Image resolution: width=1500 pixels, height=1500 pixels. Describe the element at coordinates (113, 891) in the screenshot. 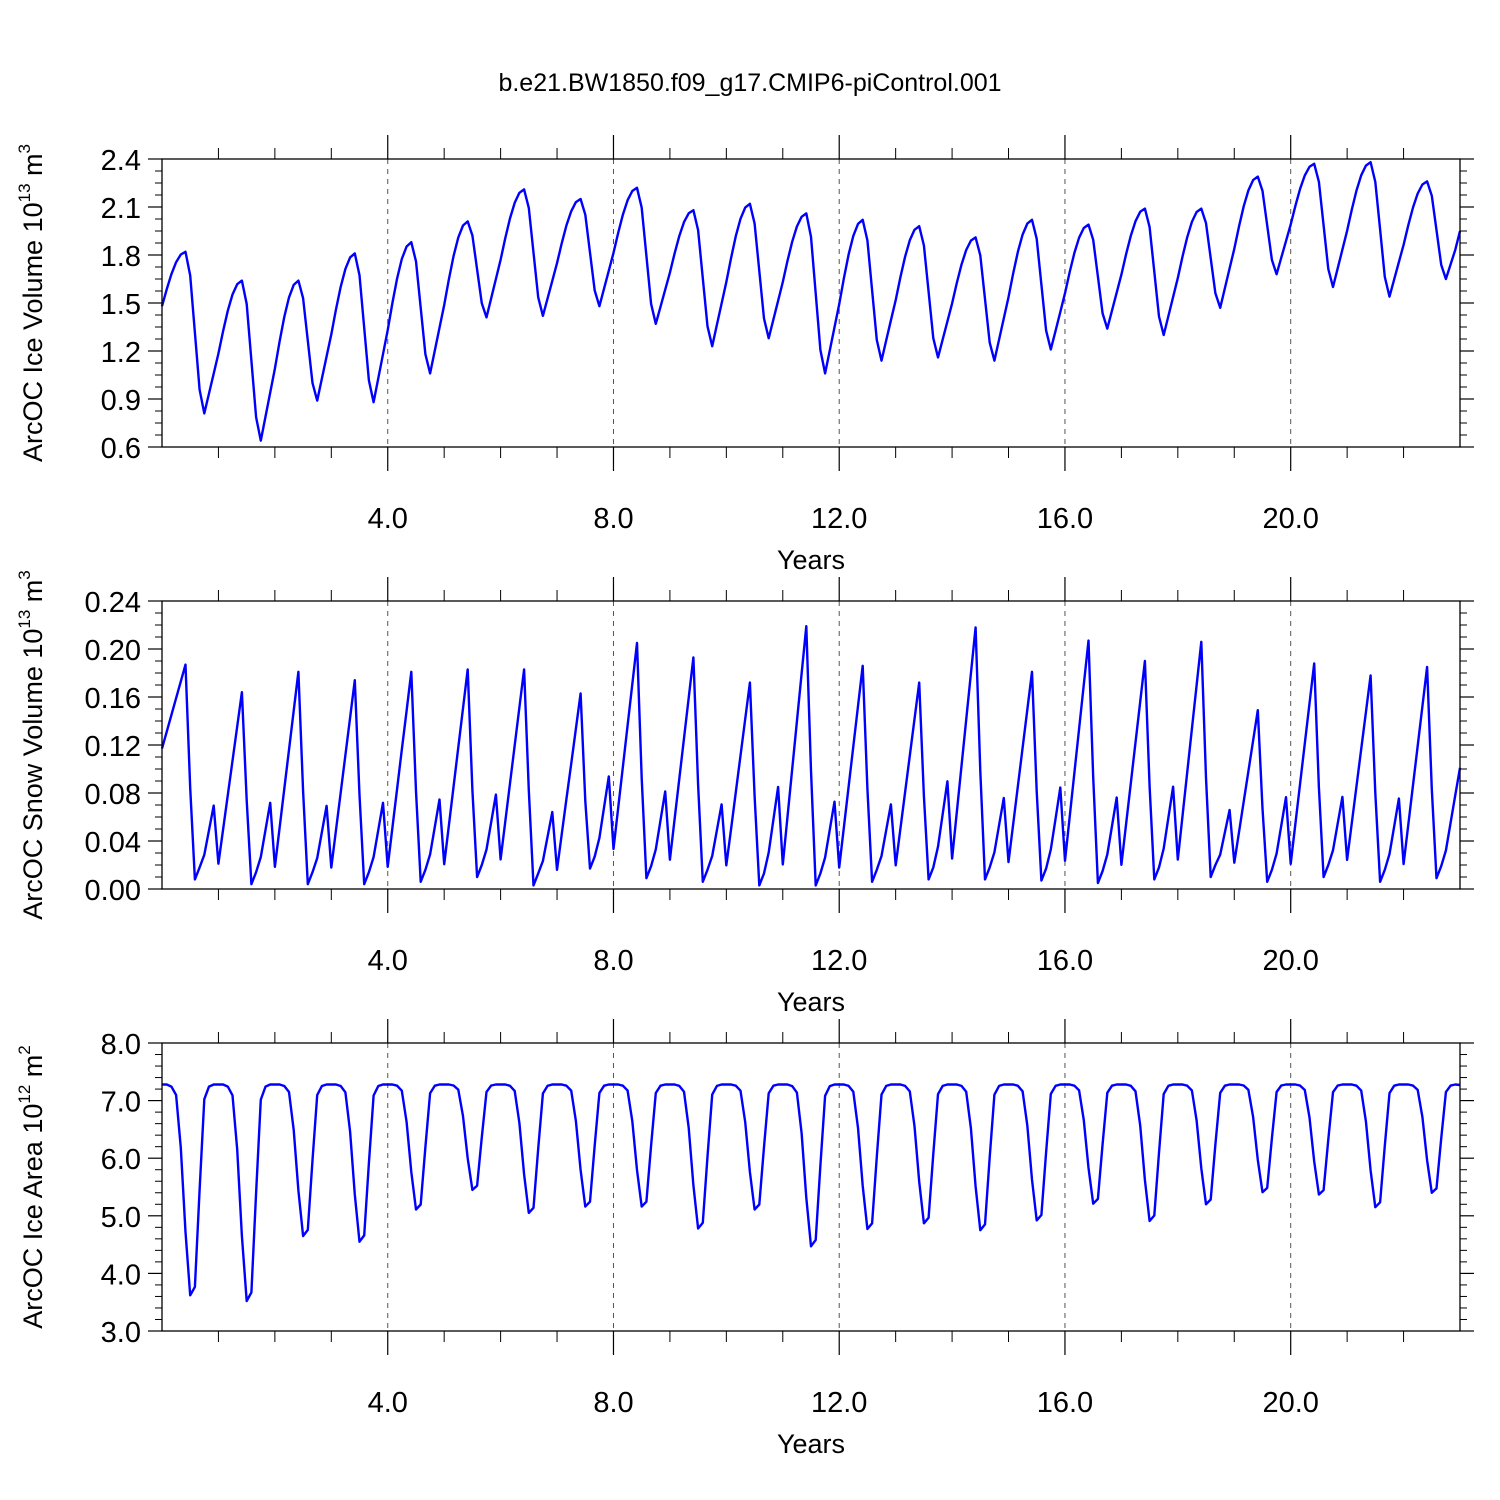

I see `y-tick-label: 0.00` at that location.